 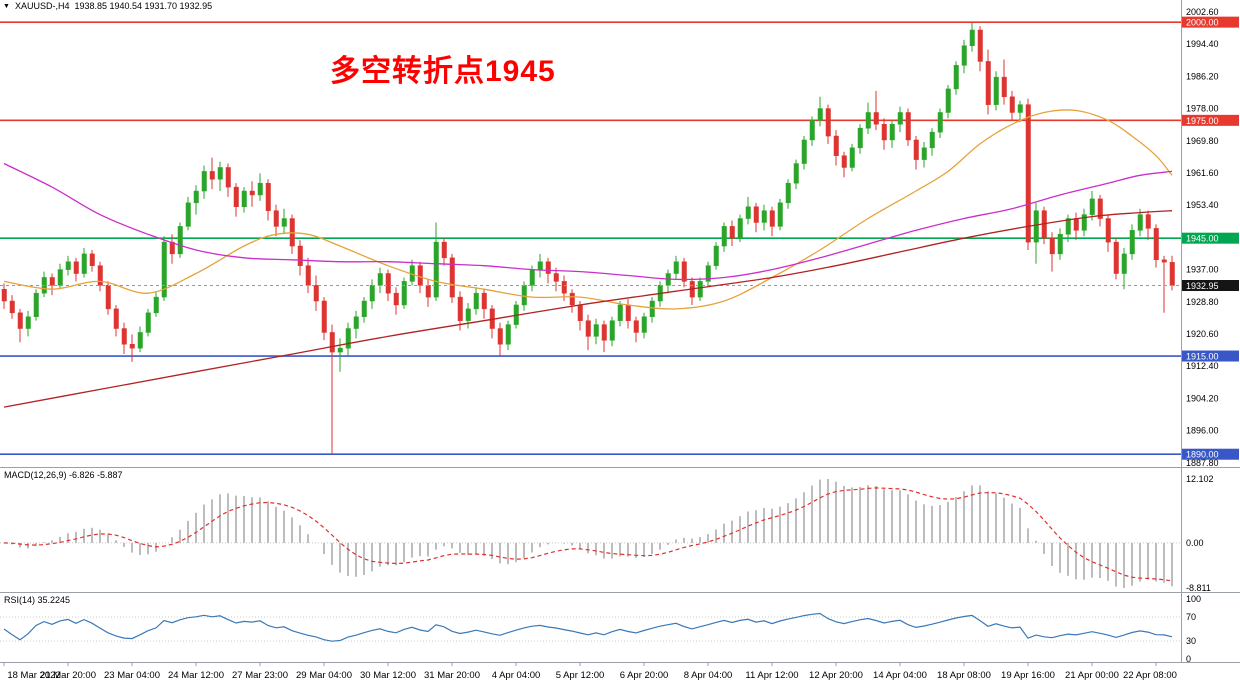 I want to click on time-axis-label: 12 Apr 20:00, so click(x=836, y=675).